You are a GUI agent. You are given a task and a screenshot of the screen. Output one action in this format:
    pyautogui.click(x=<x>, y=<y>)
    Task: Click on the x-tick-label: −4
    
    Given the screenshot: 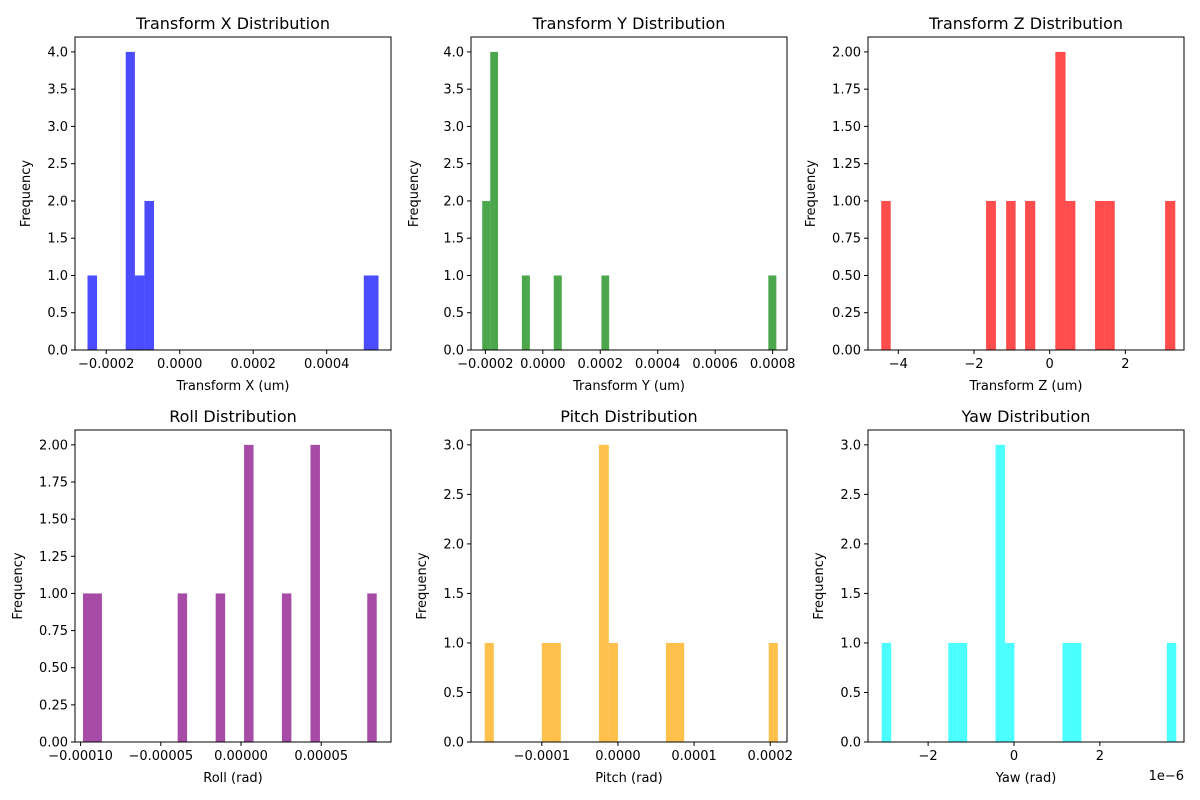 What is the action you would take?
    pyautogui.click(x=898, y=364)
    